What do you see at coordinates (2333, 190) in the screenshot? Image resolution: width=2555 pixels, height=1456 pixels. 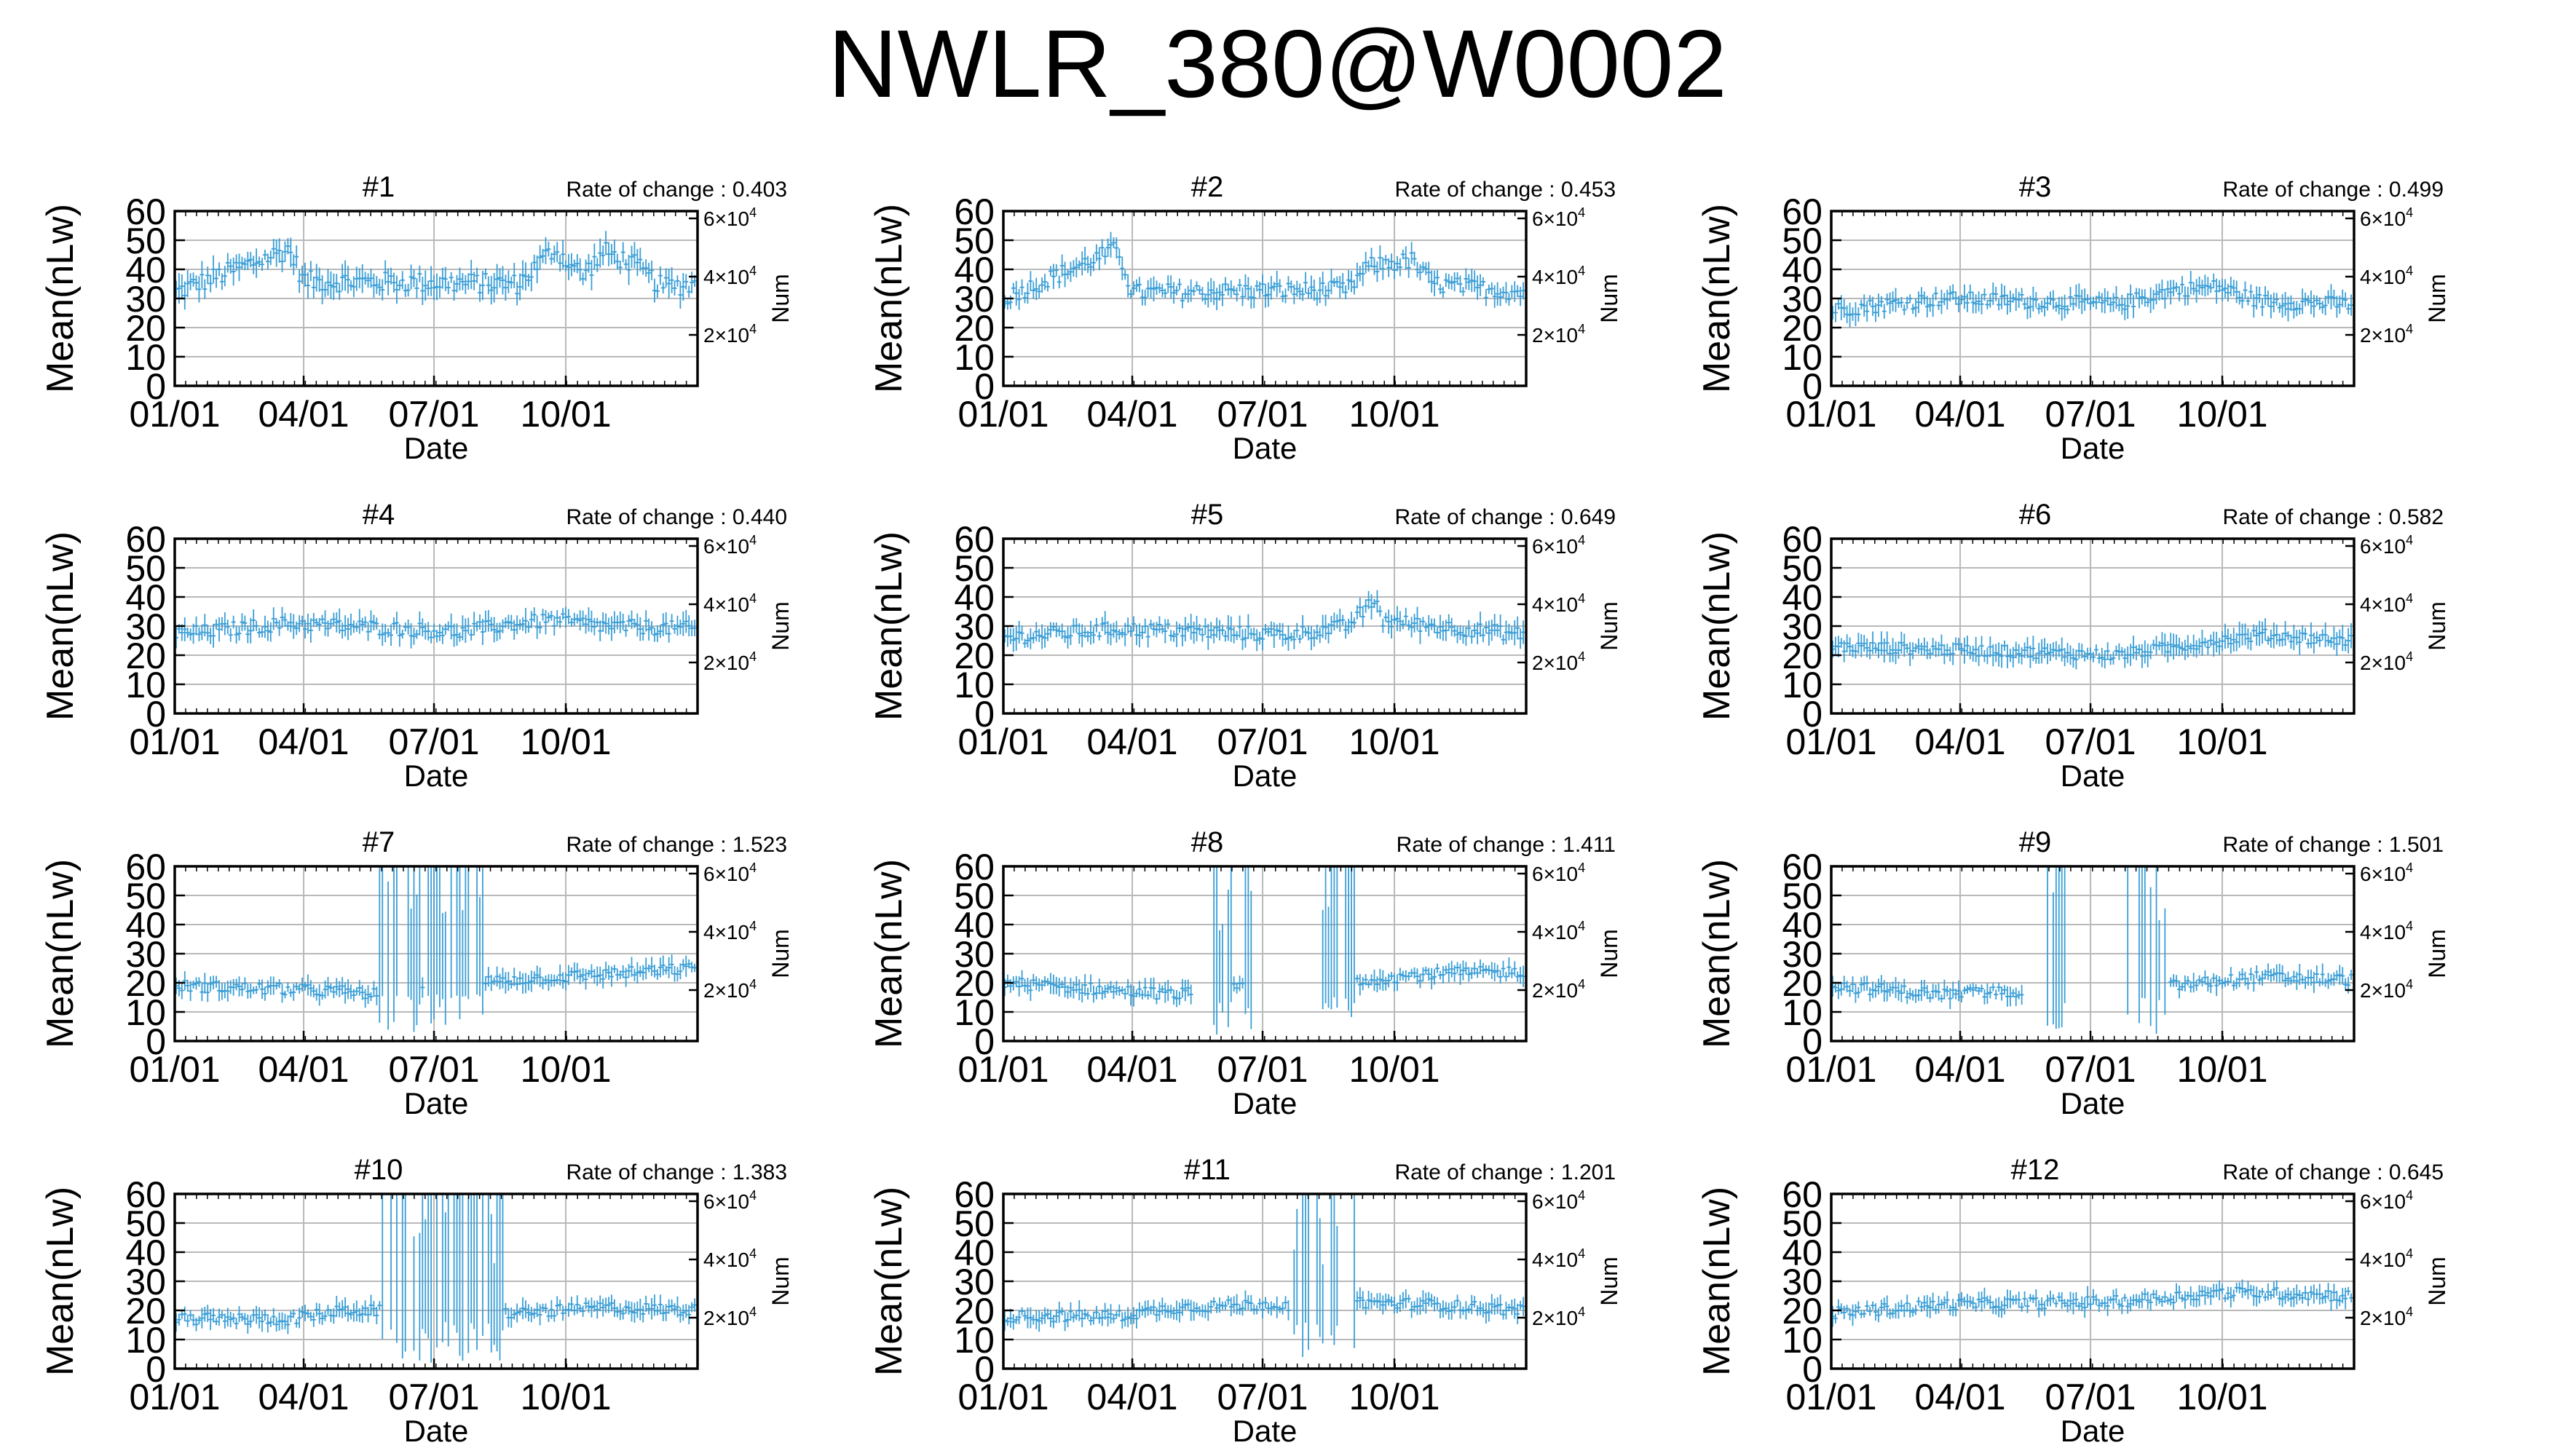 I see `rate-of-change: Rate of change : 0.499` at bounding box center [2333, 190].